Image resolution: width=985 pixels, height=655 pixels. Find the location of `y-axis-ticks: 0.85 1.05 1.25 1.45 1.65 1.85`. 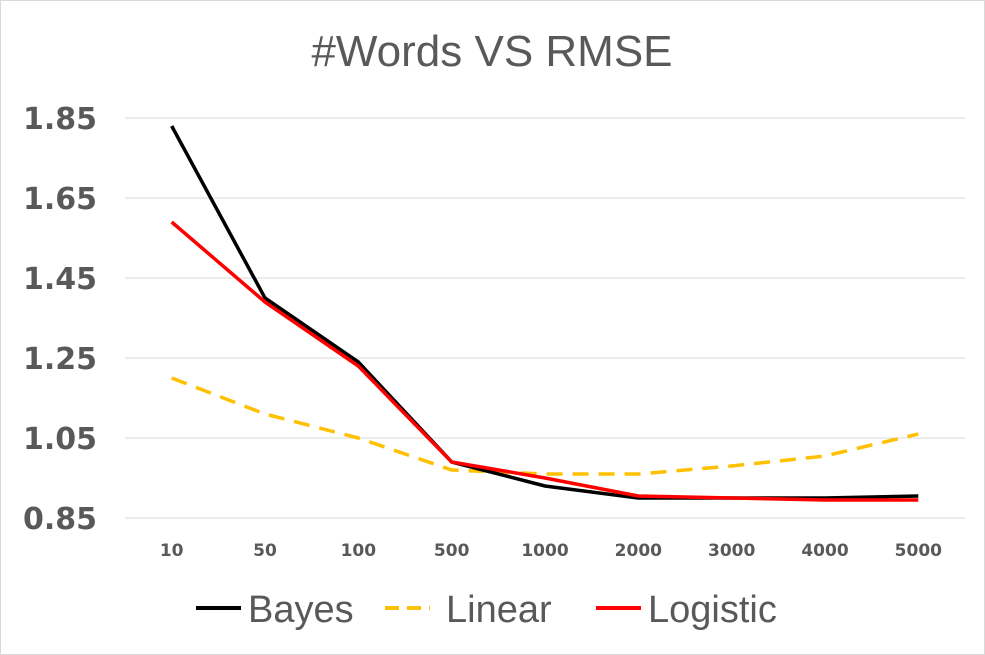

y-axis-ticks: 0.85 1.05 1.25 1.45 1.65 1.85 is located at coordinates (60, 319).